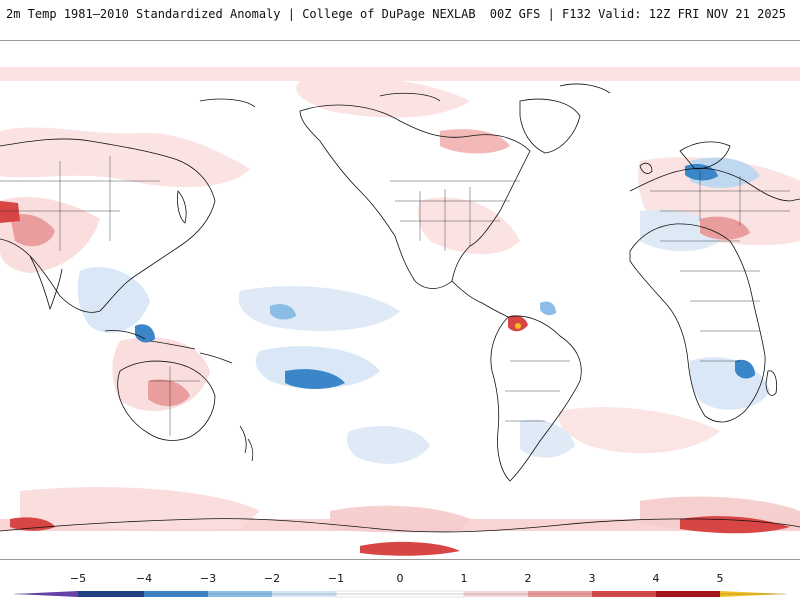  Describe the element at coordinates (80, 203) in the screenshot. I see `asia-borders` at that location.